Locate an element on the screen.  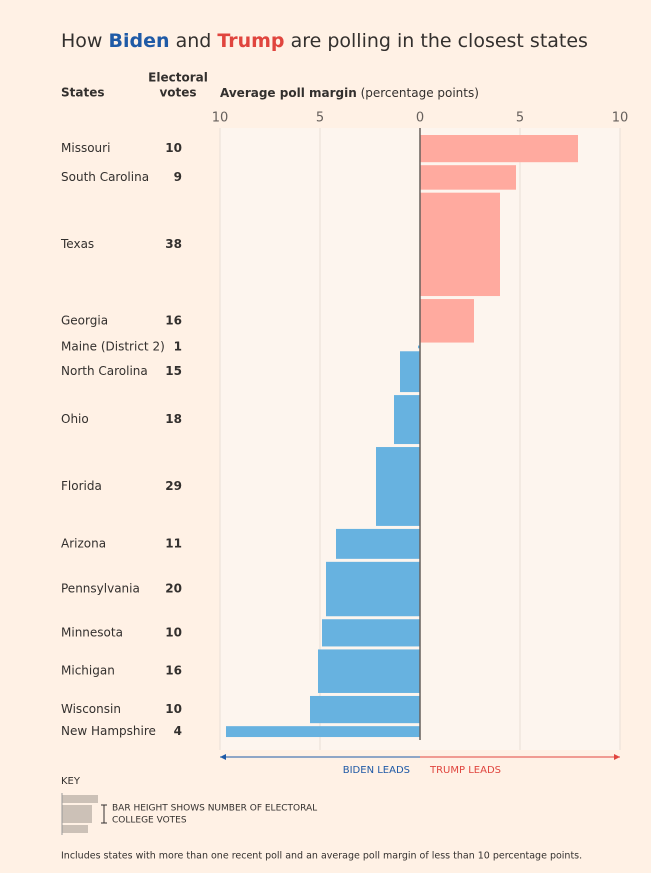
electoral-votes: 29 is located at coordinates (173, 486).